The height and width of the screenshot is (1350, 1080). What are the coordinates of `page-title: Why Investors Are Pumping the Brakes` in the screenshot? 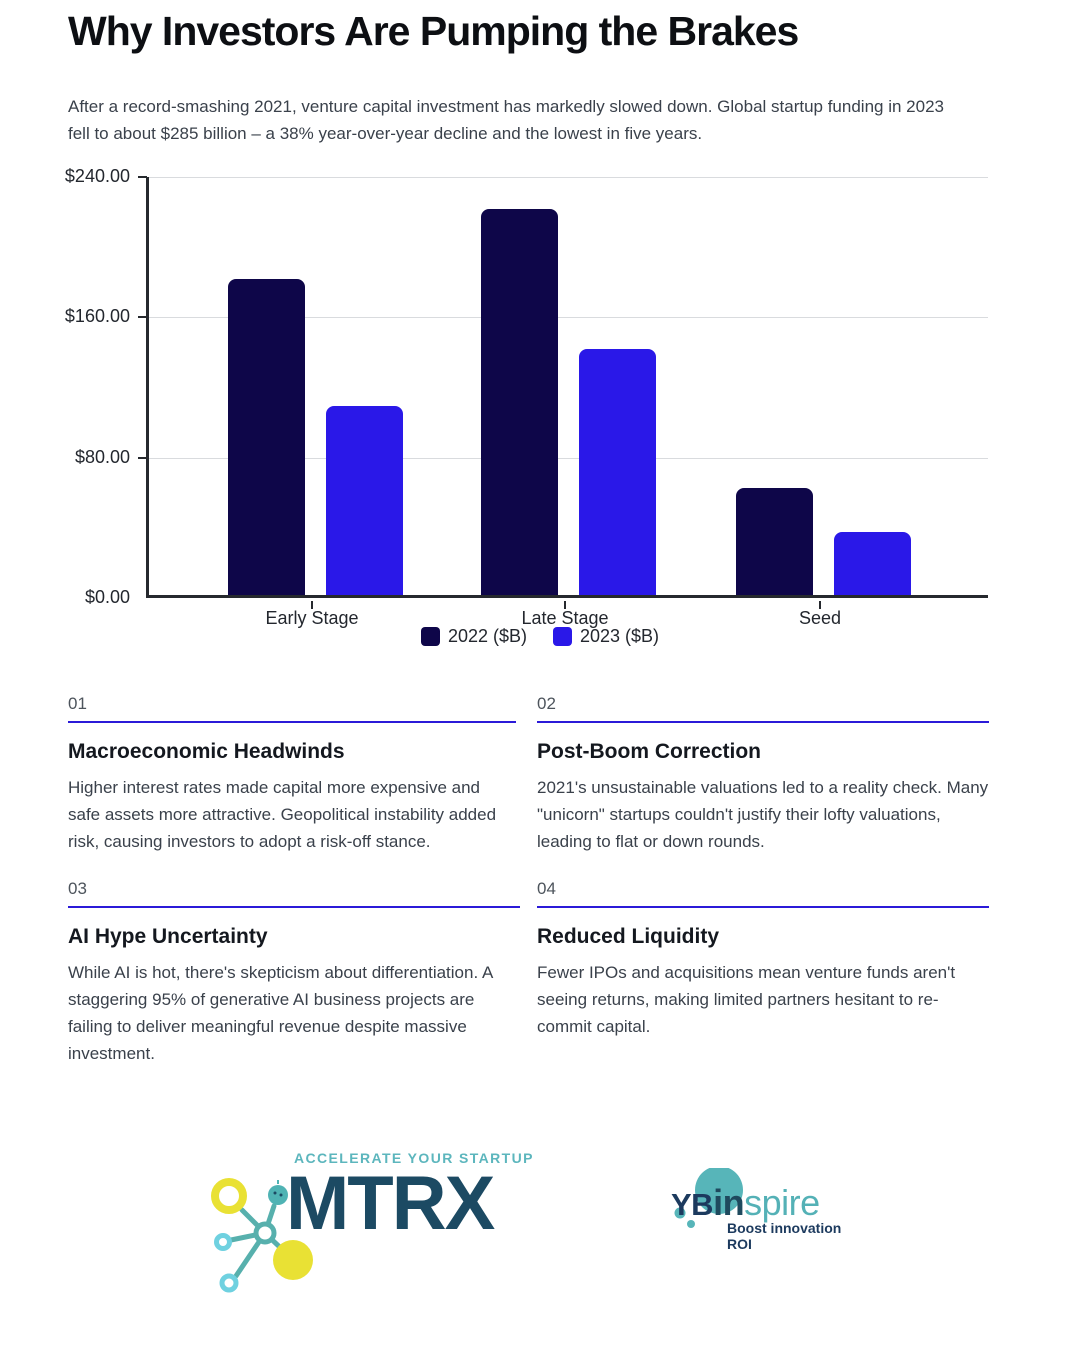 It's located at (433, 31).